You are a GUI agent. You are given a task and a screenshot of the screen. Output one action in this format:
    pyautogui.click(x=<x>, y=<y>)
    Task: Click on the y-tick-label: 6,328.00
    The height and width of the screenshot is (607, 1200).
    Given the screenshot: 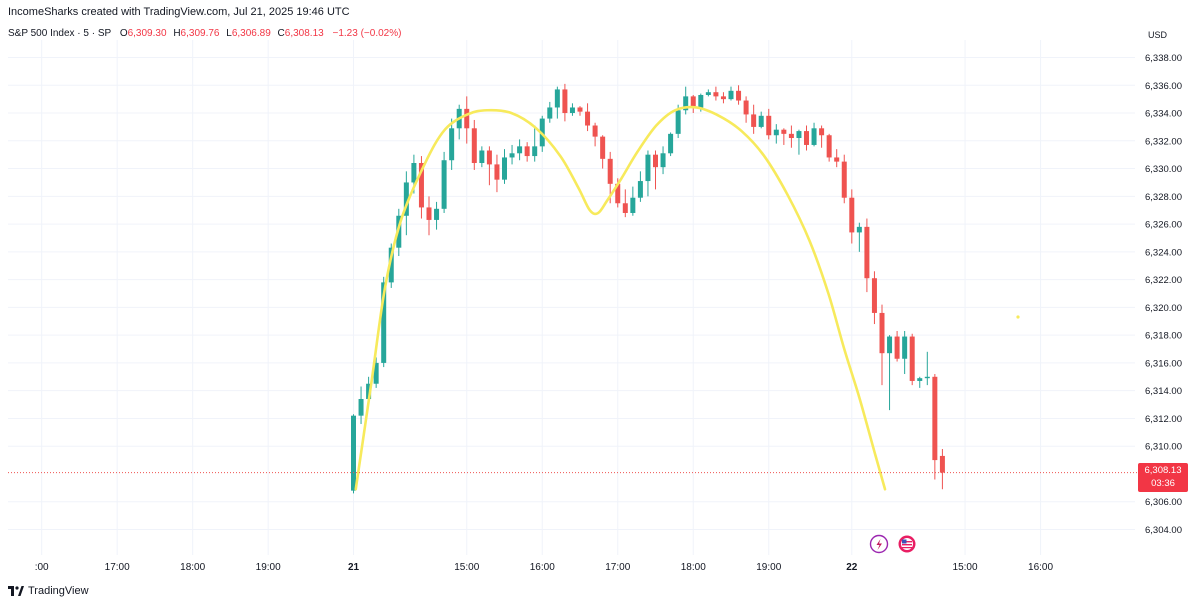 What is the action you would take?
    pyautogui.click(x=1163, y=197)
    